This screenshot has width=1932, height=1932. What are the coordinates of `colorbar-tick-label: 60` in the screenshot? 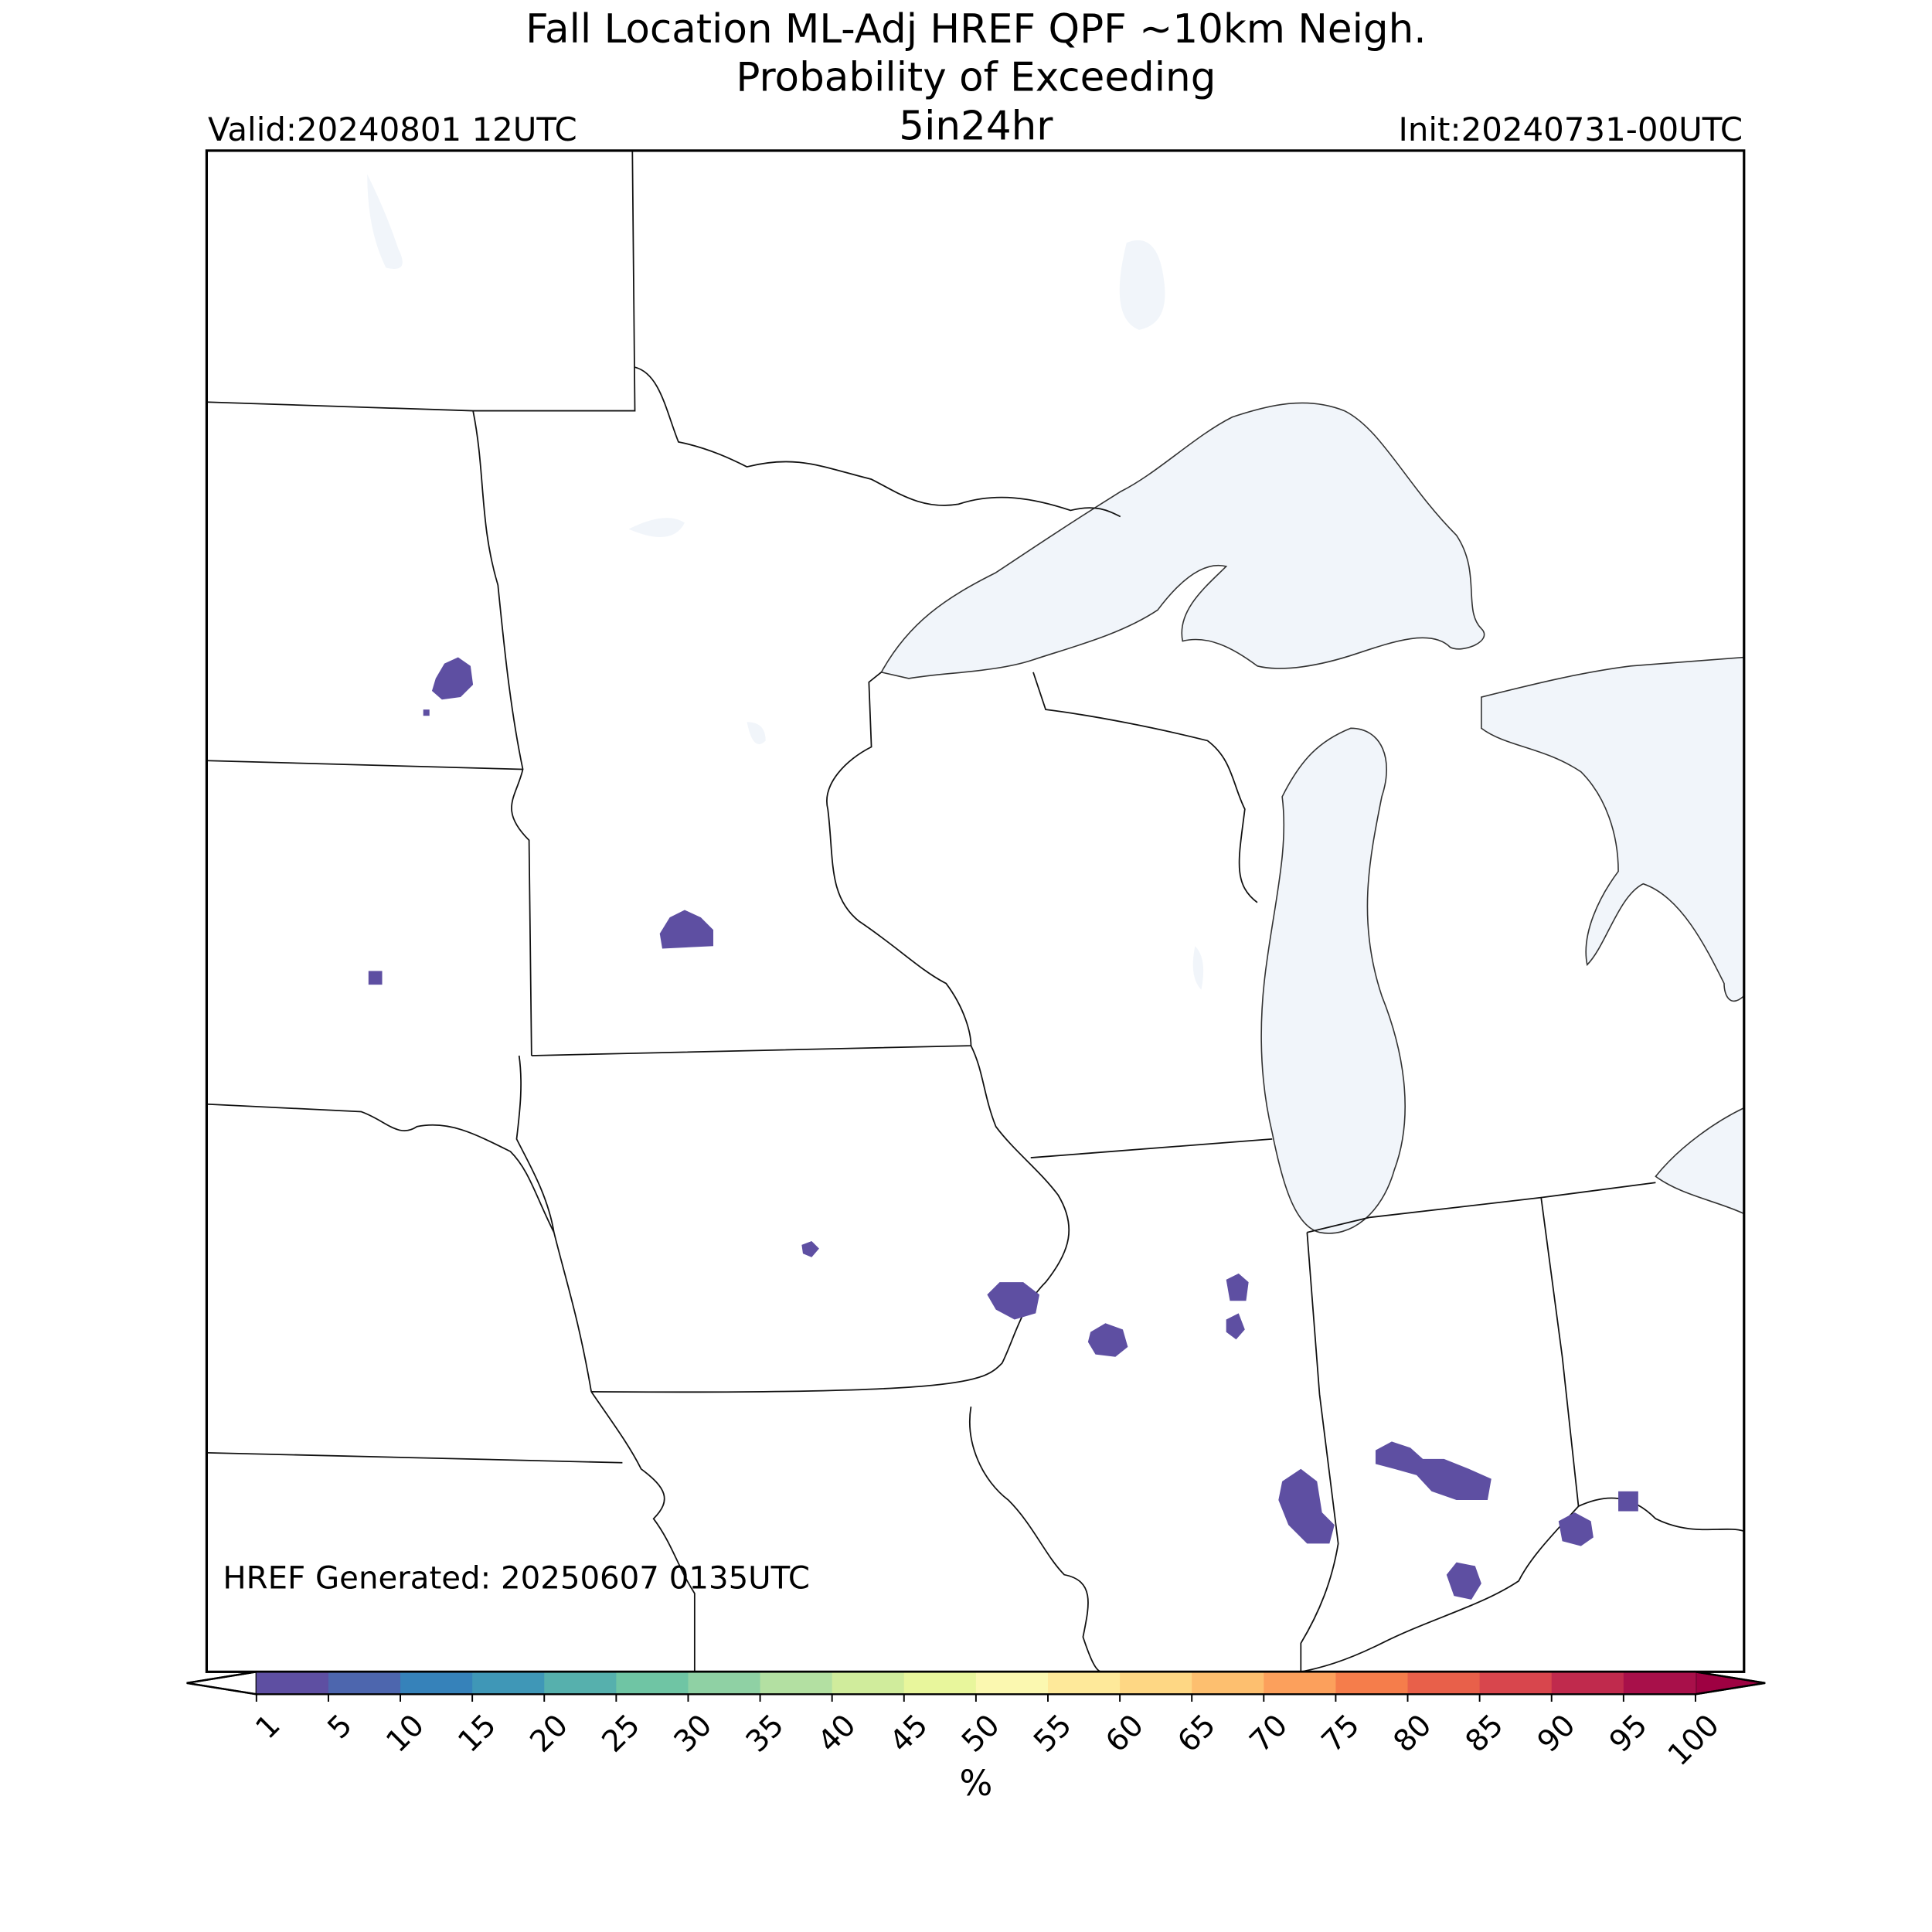 It's located at (1125, 1734).